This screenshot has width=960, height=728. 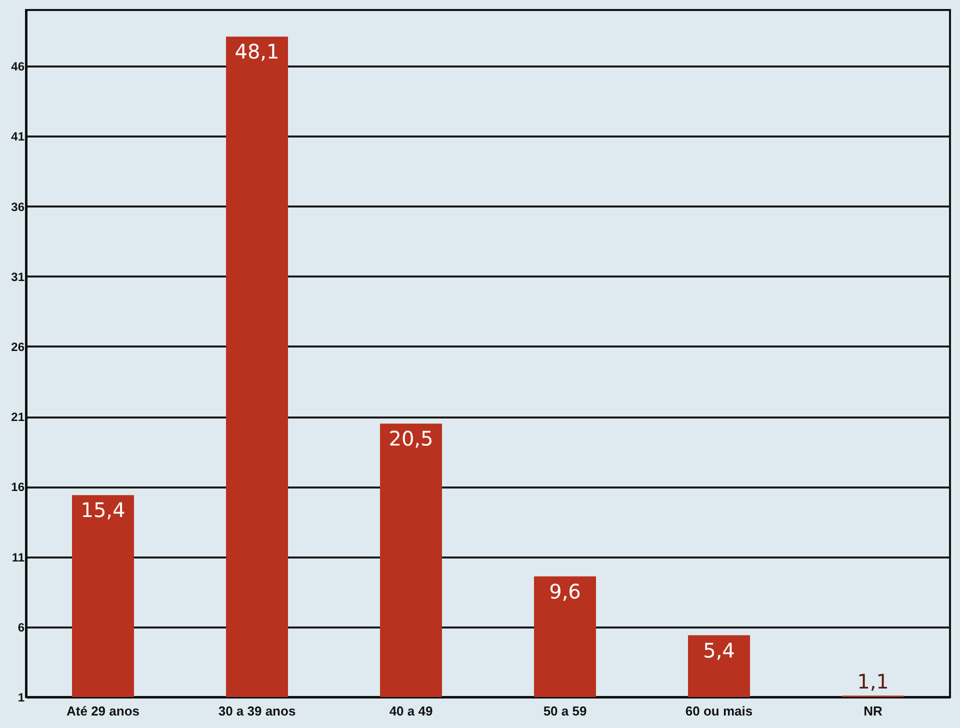 I want to click on x-tick-label: 40 a 49, so click(x=411, y=711).